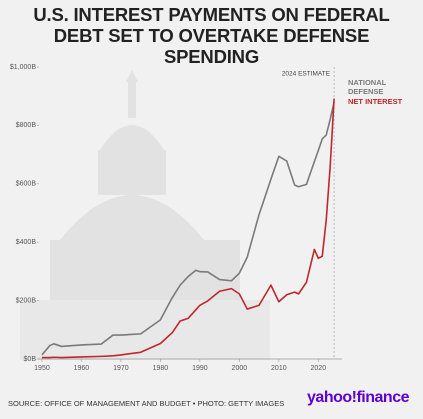  What do you see at coordinates (30, 359) in the screenshot?
I see `y-tick-label: $0B` at bounding box center [30, 359].